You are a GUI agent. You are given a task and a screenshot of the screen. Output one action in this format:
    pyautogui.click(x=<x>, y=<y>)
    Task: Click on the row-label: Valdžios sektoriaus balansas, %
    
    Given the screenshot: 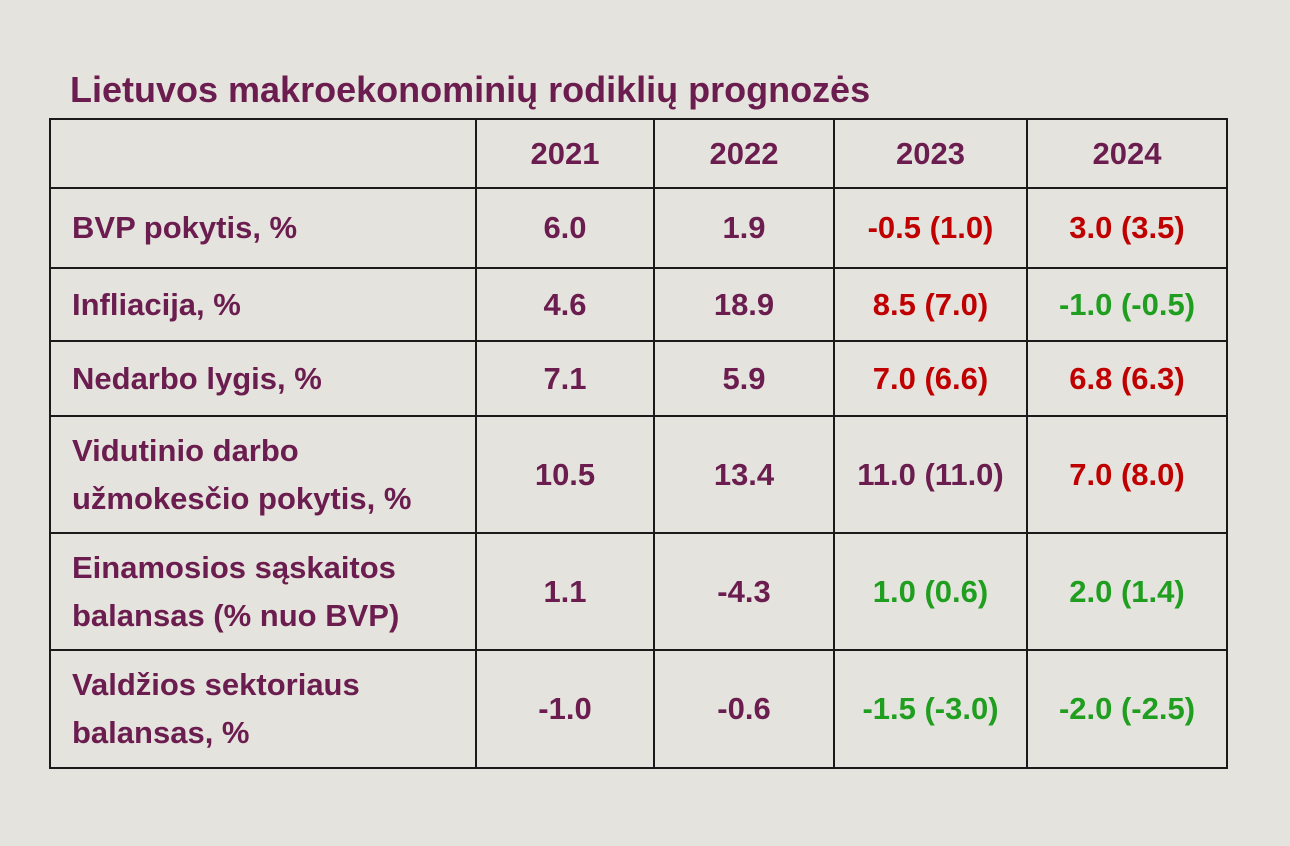 What is the action you would take?
    pyautogui.click(x=263, y=709)
    